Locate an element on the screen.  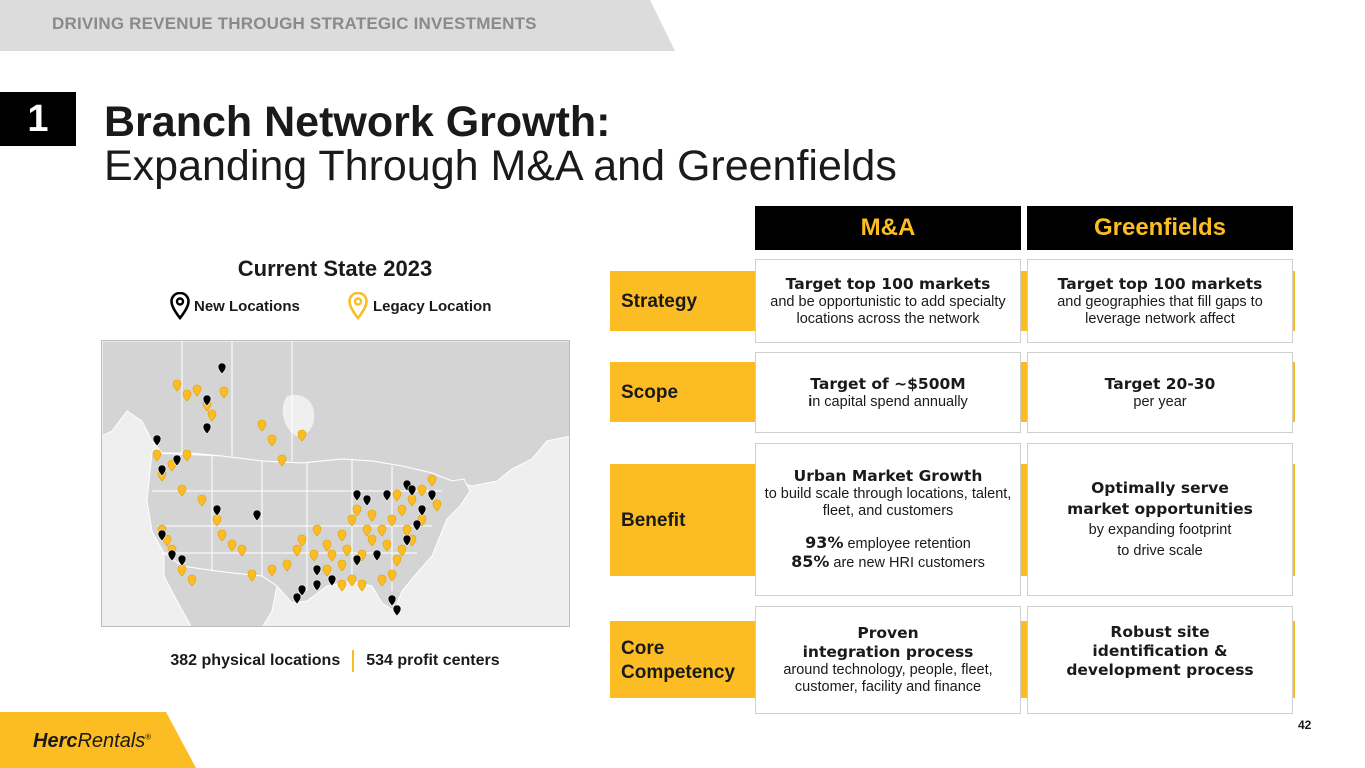
cell-scope-ma-bold: Target of ~$500M is located at coordinates (888, 383).